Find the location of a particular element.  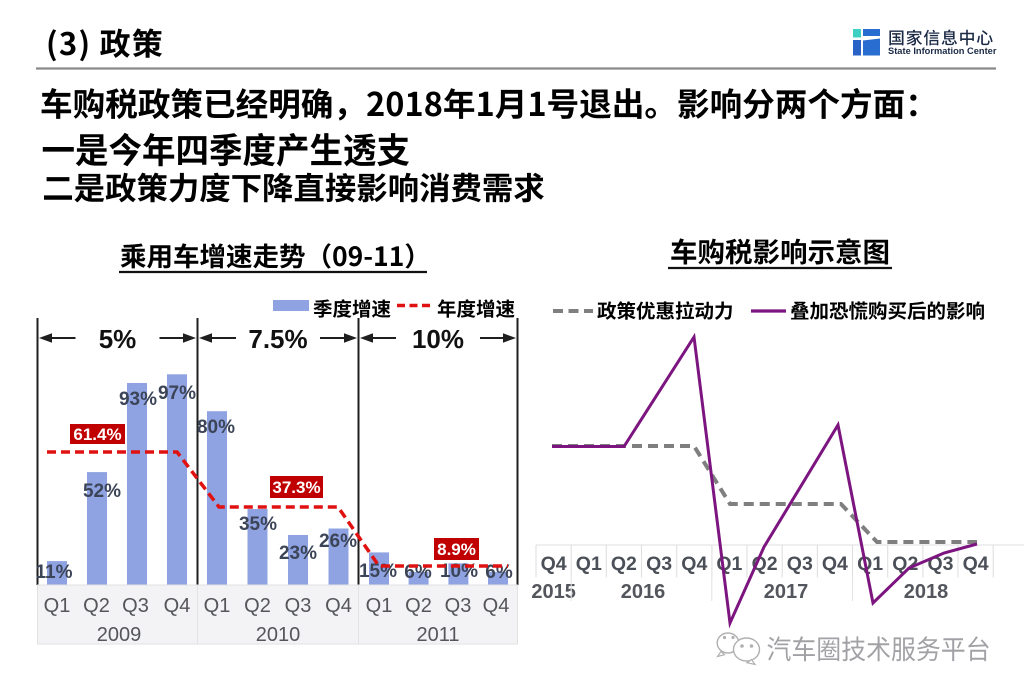

svg-text: 26% is located at coordinates (338, 541).